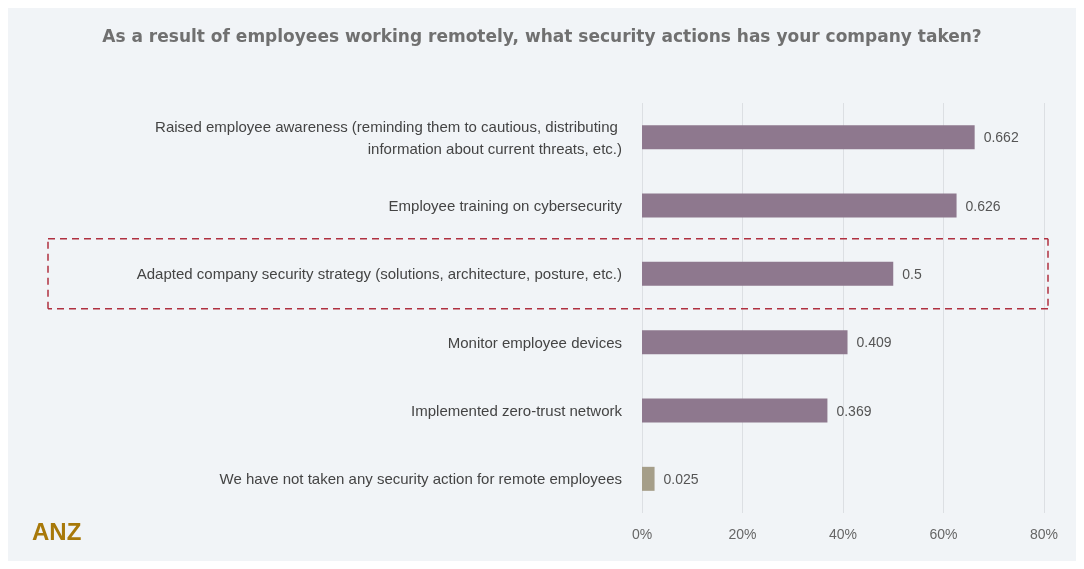  Describe the element at coordinates (681, 478) in the screenshot. I see `data-label: 0.025` at that location.